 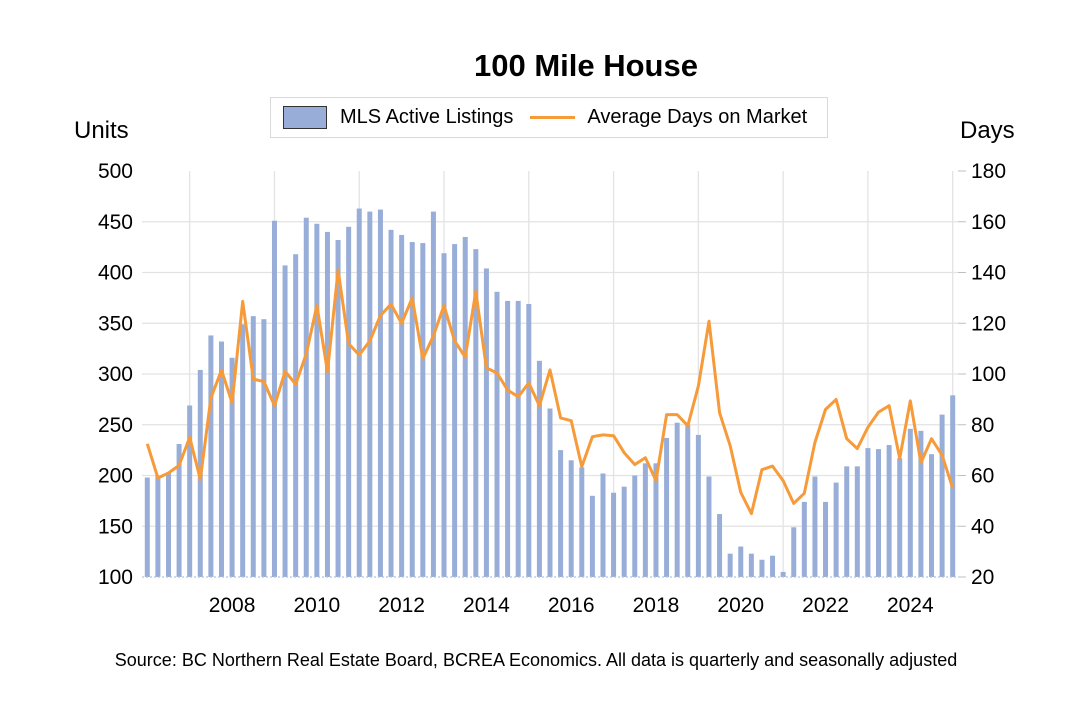 What do you see at coordinates (486, 605) in the screenshot?
I see `x-tick-label: 2014` at bounding box center [486, 605].